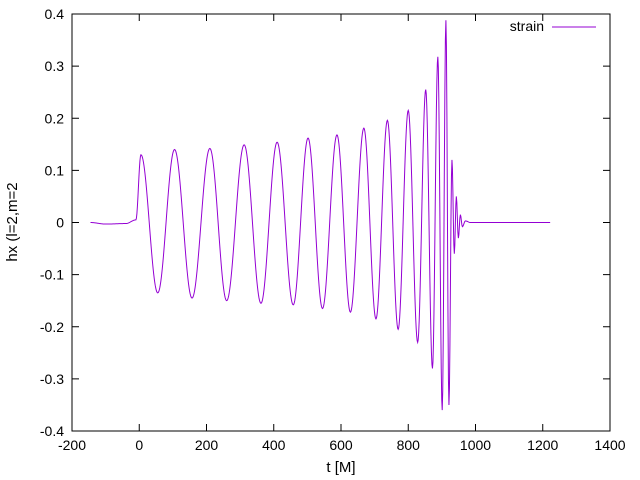 The height and width of the screenshot is (480, 640). I want to click on x-tick-label: 0, so click(139, 445).